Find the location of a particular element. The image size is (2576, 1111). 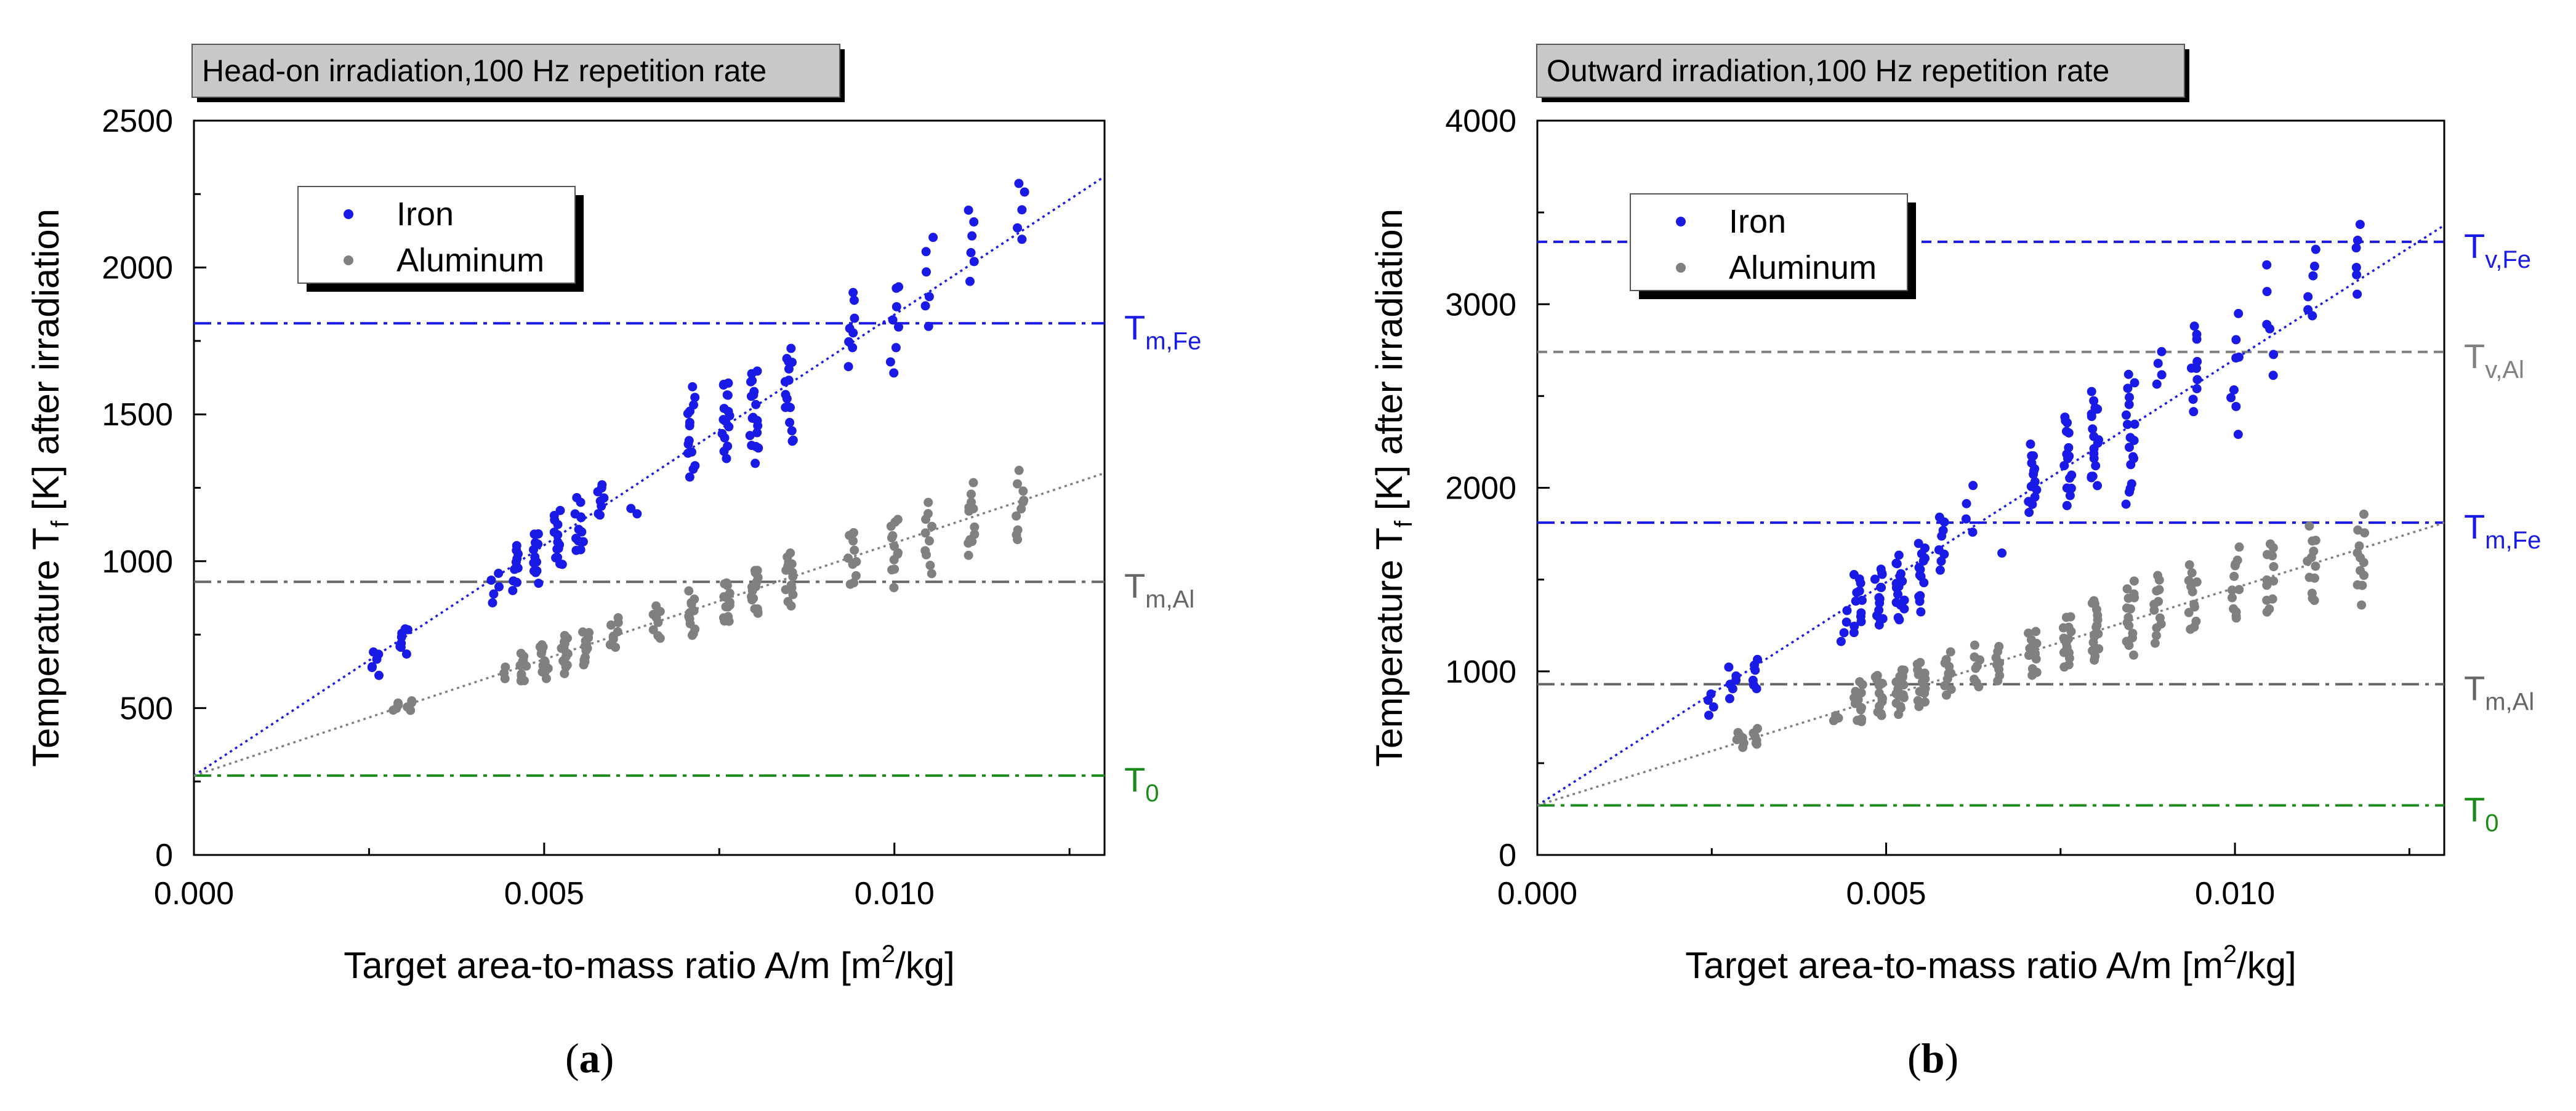

ref-label-t0: T0 is located at coordinates (1141, 783).